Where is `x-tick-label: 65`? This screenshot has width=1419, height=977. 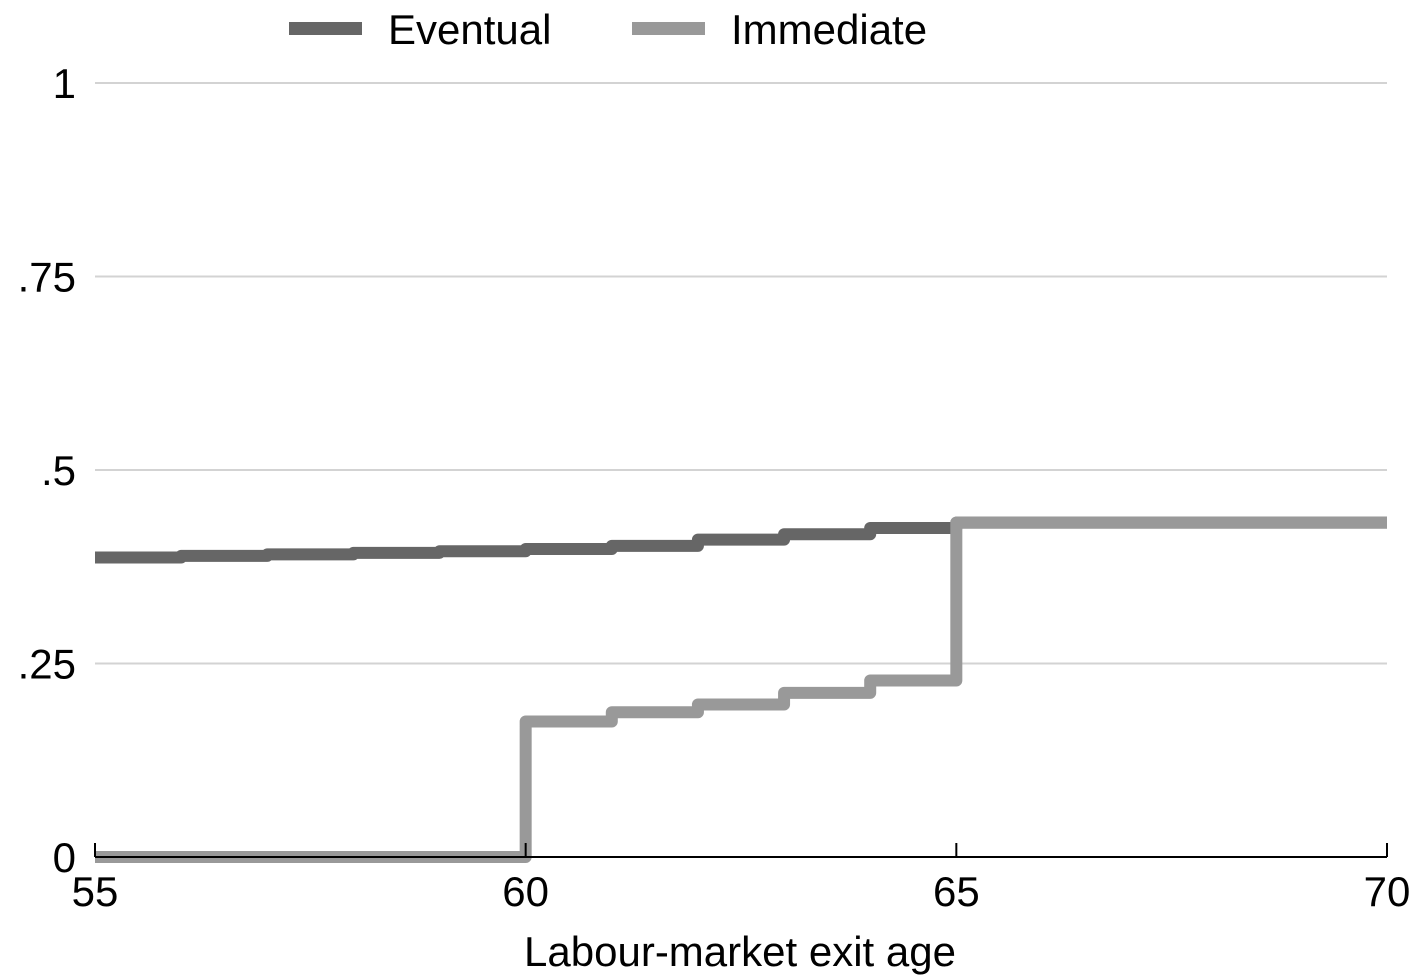
x-tick-label: 65 is located at coordinates (956, 891).